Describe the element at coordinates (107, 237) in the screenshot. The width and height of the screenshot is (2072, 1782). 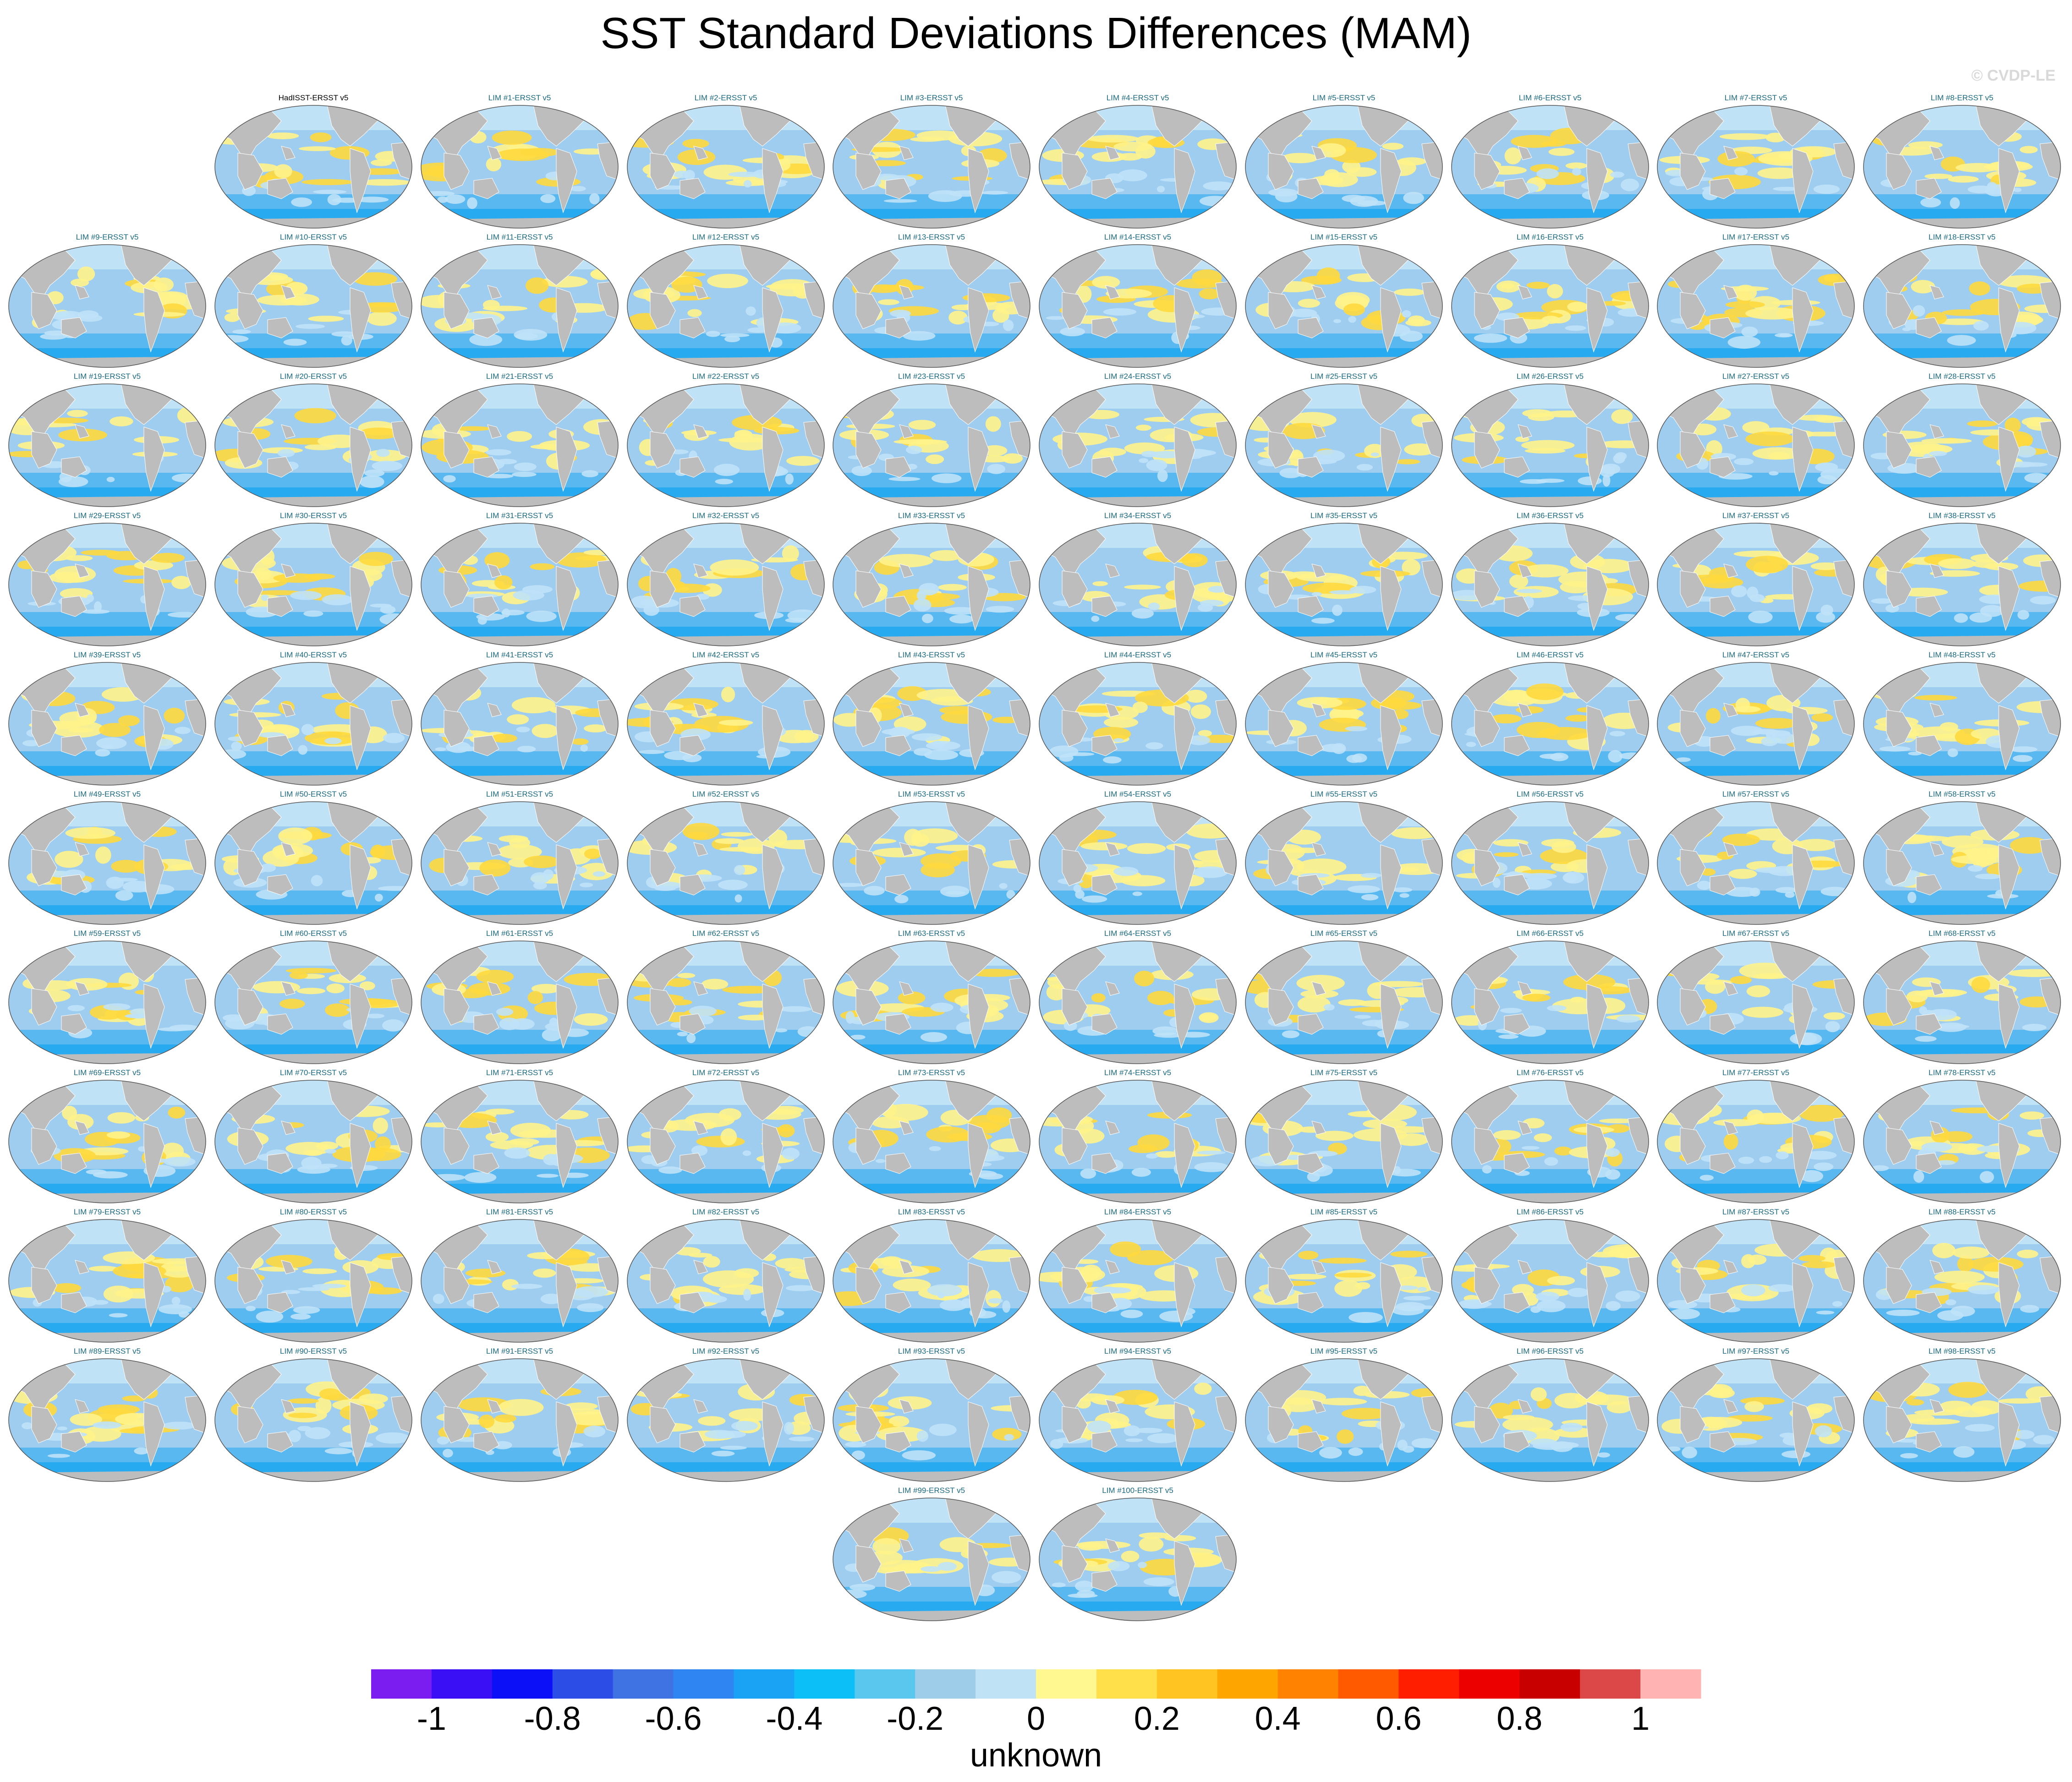
I see `map-panel-title: LIM #9-ERSST v5` at that location.